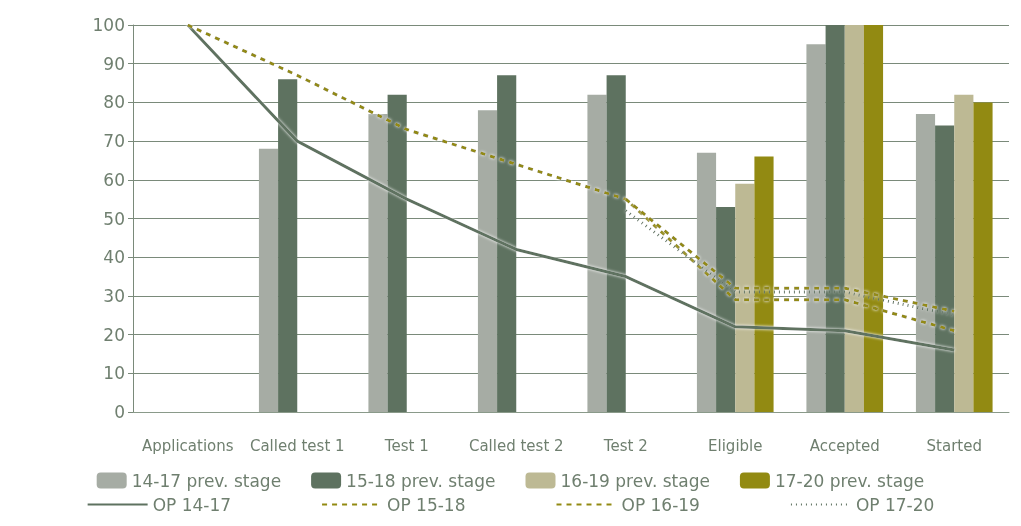  What do you see at coordinates (516, 445) in the screenshot?
I see `x-tick-label: Called test 2` at bounding box center [516, 445].